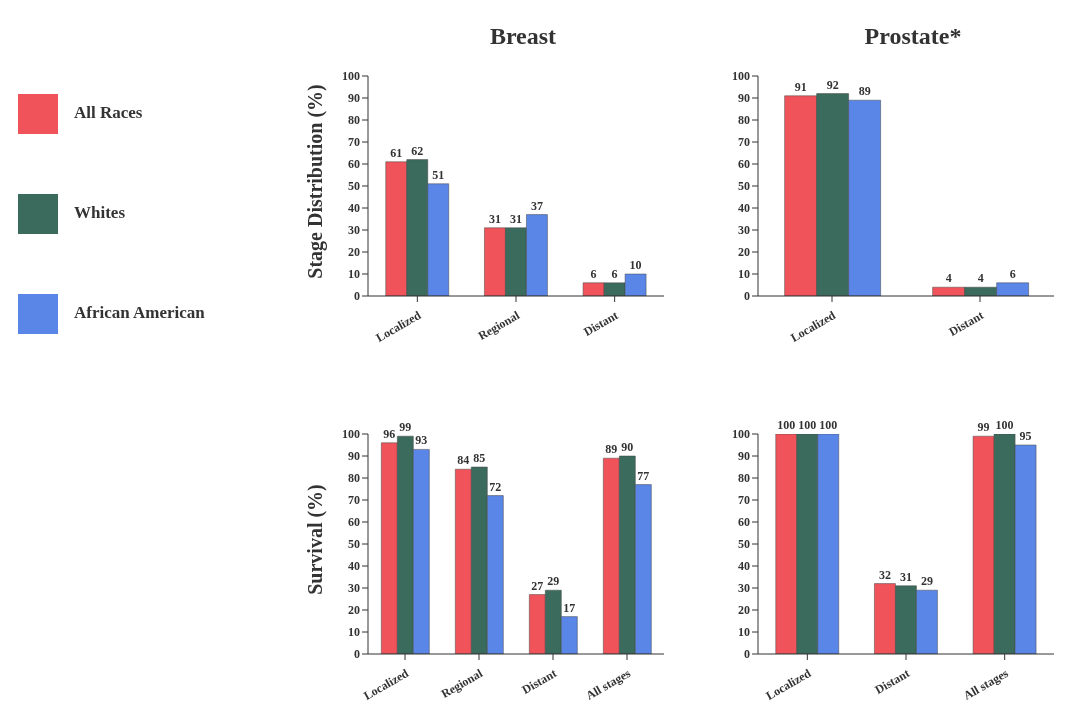 The image size is (1092, 727). What do you see at coordinates (389, 433) in the screenshot?
I see `data-label: 96` at bounding box center [389, 433].